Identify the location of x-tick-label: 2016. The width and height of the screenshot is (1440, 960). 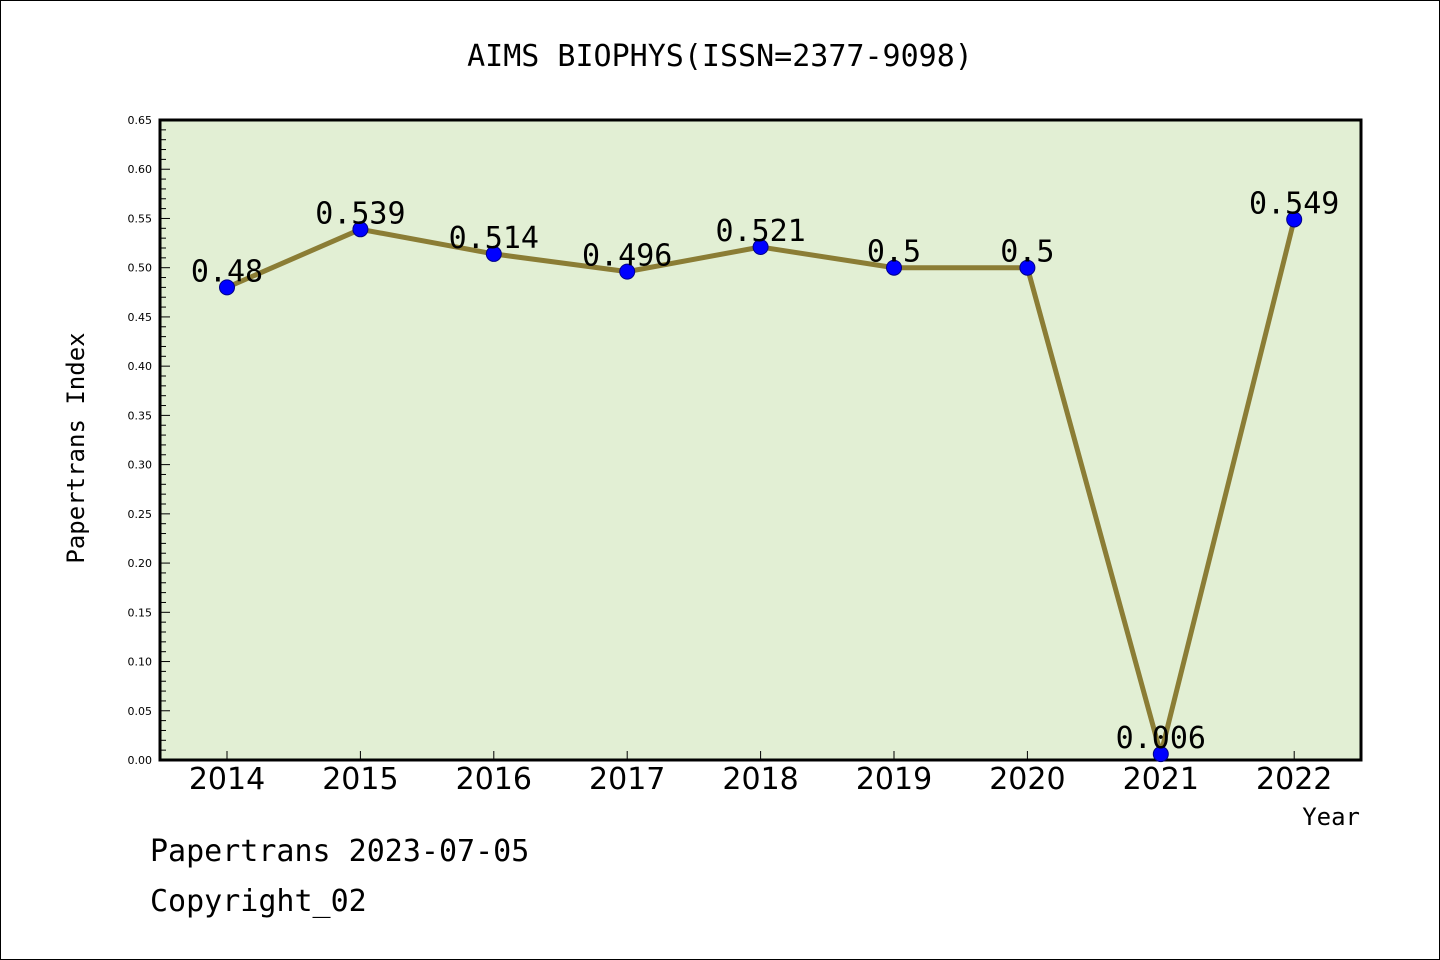
(494, 779).